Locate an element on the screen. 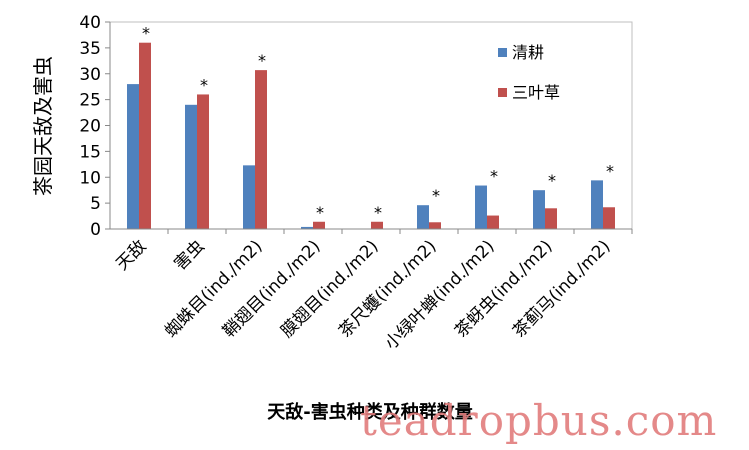  y-tick-label: 5 is located at coordinates (95, 204).